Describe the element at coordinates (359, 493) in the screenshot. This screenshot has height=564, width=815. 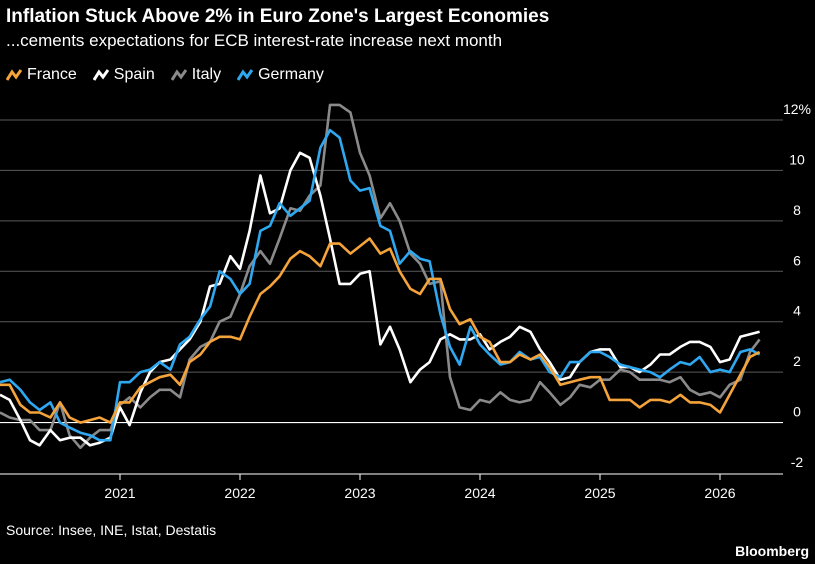
I see `x-tick-label: 2023` at that location.